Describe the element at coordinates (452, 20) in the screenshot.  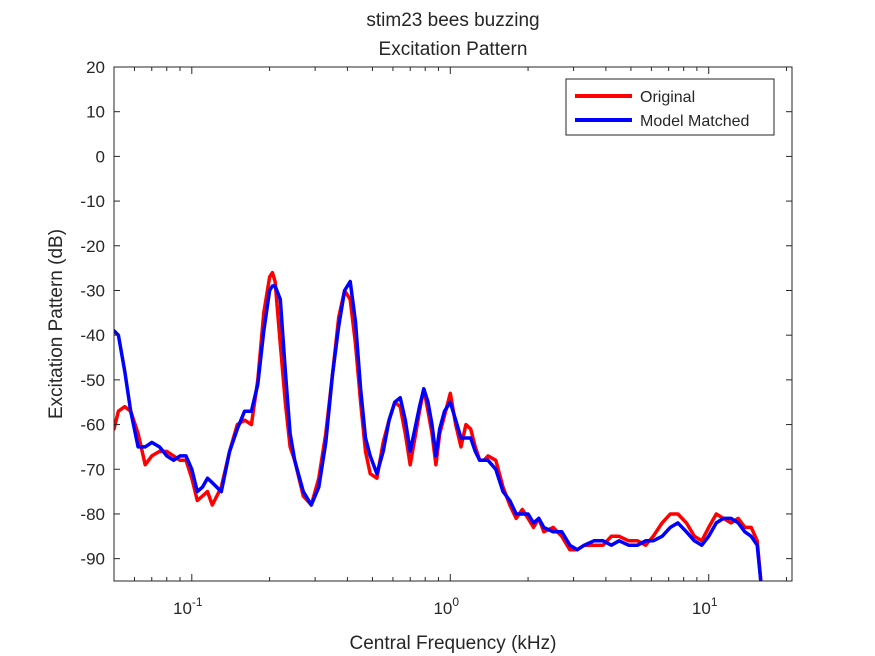
I see `chart-title: stim23 bees buzzing` at that location.